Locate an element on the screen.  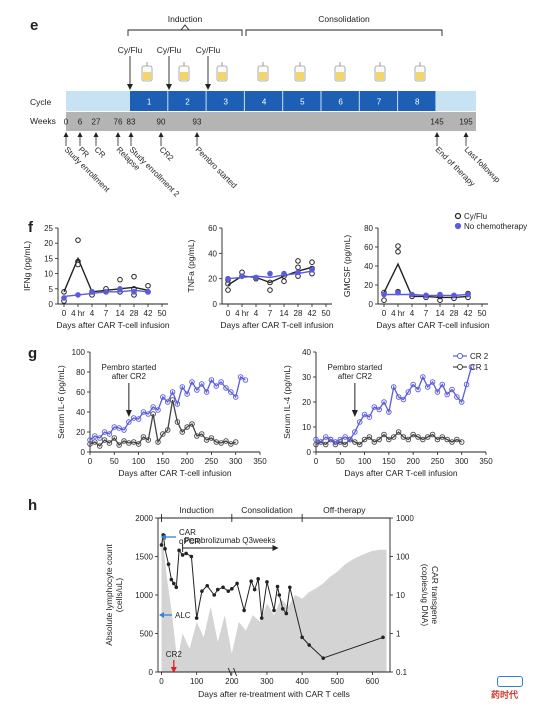
x-axis-label: Days after re-treatment with CAR T cells is located at coordinates (274, 694).